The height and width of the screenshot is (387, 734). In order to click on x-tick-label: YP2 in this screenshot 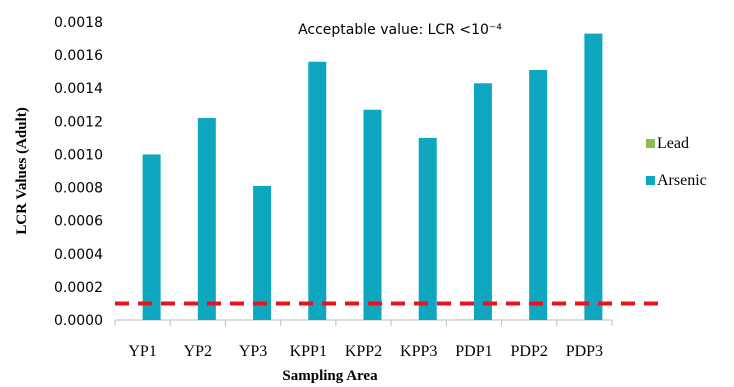, I will do `click(198, 351)`.